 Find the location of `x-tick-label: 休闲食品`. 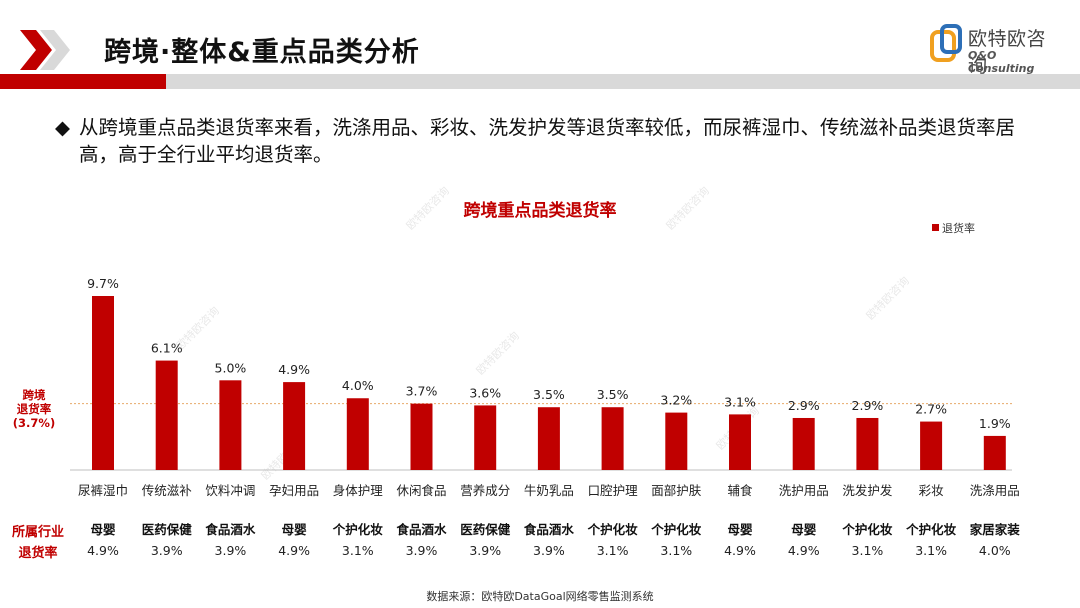

x-tick-label: 休闲食品 is located at coordinates (421, 490).